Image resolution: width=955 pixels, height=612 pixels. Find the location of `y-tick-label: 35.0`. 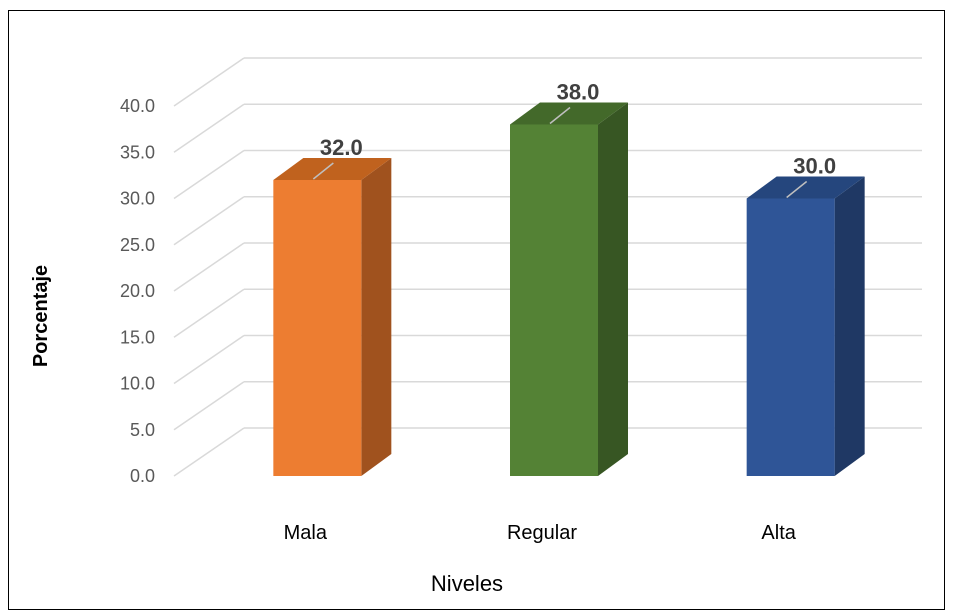

y-tick-label: 35.0 is located at coordinates (137, 152).